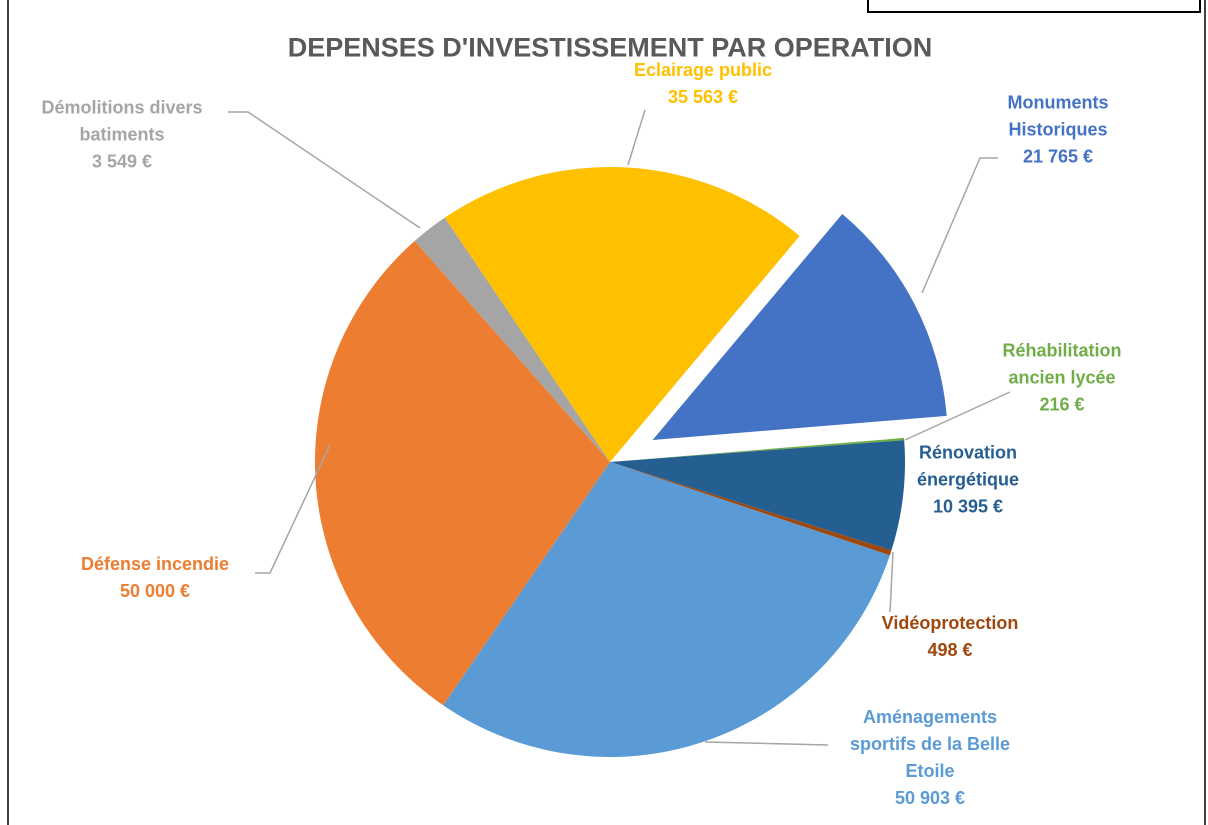 The width and height of the screenshot is (1208, 825). Describe the element at coordinates (155, 591) in the screenshot. I see `label-value: 50 000 €` at that location.